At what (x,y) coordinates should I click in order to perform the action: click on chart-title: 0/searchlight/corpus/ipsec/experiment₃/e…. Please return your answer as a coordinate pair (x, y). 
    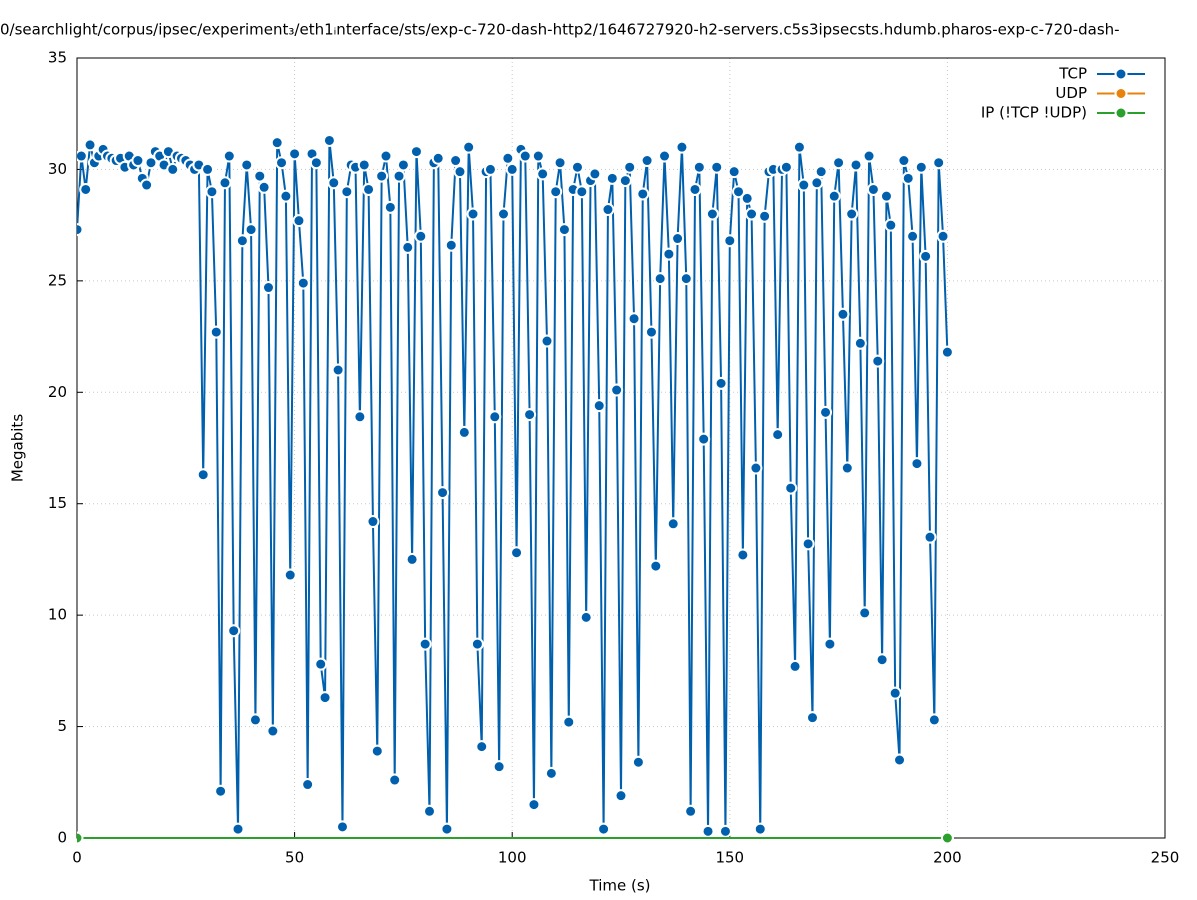
    Looking at the image, I should click on (560, 30).